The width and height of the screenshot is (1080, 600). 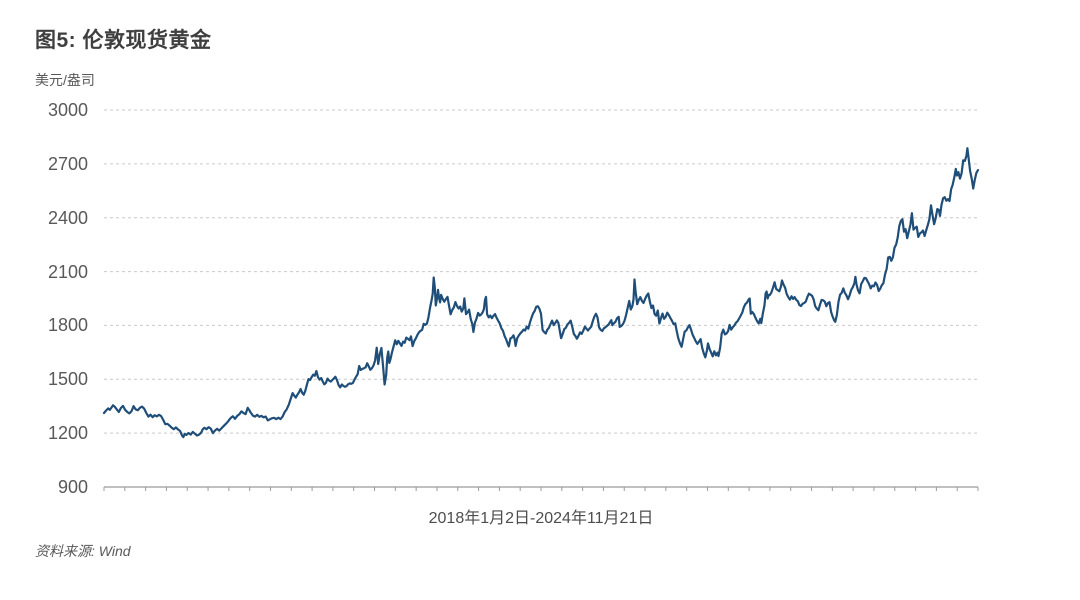 What do you see at coordinates (67, 271) in the screenshot?
I see `y-axis-tick-label-2100: 2100` at bounding box center [67, 271].